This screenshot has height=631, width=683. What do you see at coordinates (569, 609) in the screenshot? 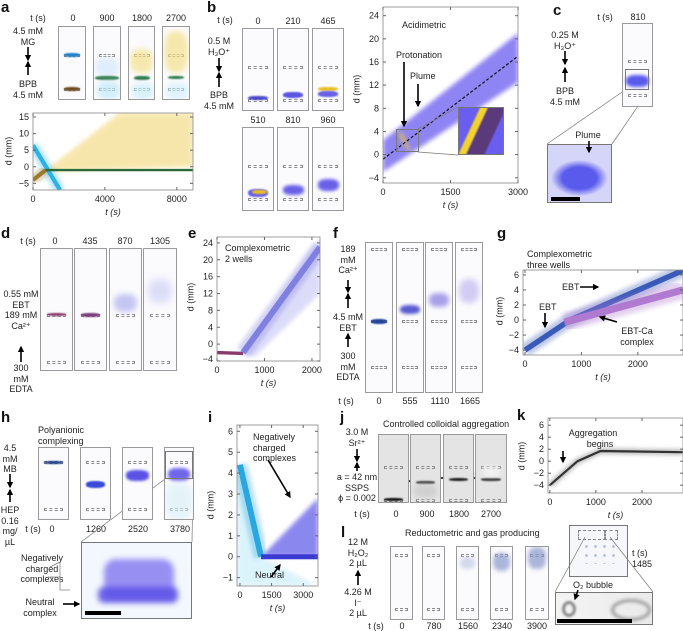
I see `o2-bubble` at bounding box center [569, 609].